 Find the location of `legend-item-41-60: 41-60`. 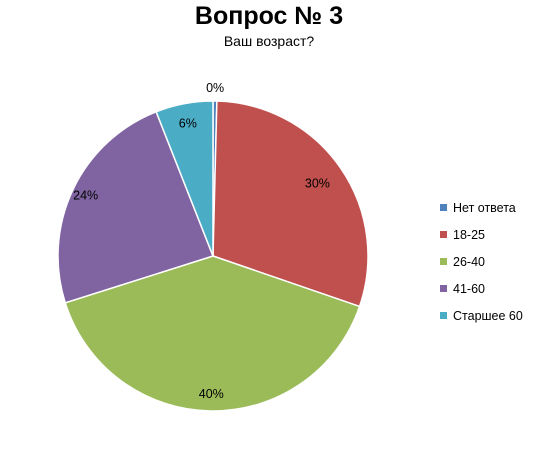

legend-item-41-60: 41-60 is located at coordinates (481, 288).